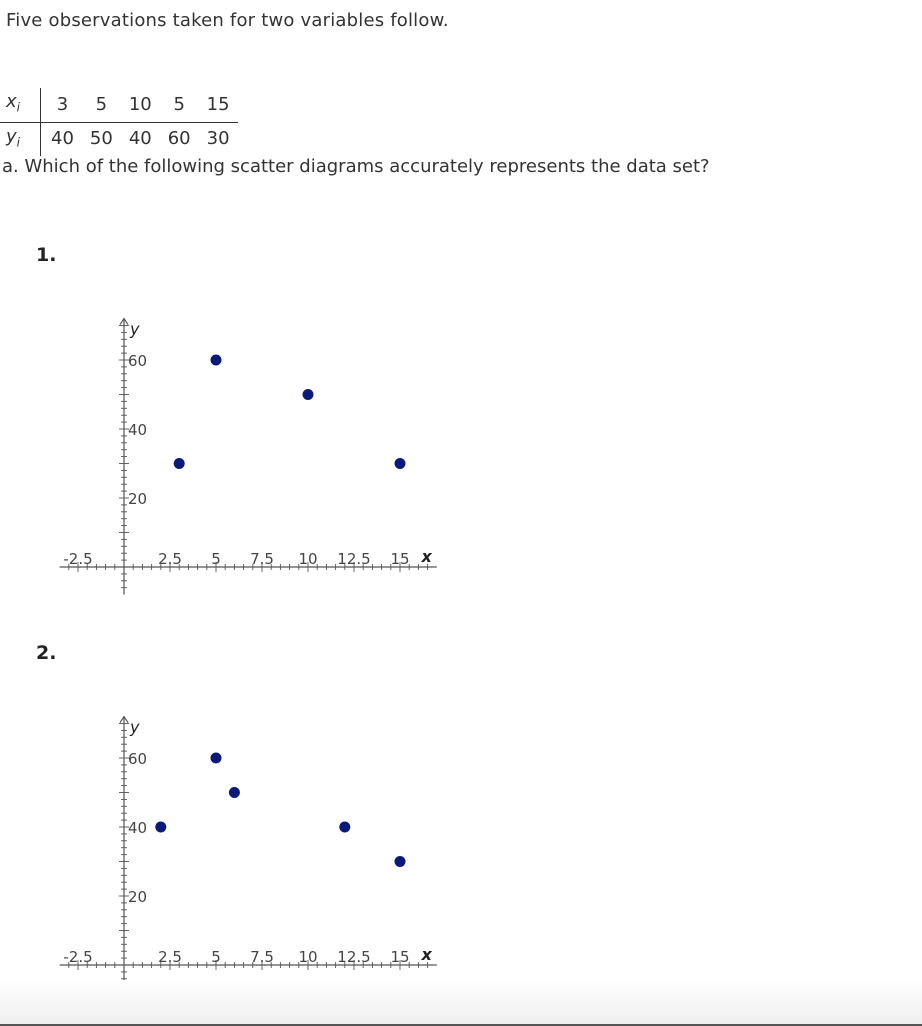 The image size is (922, 1026). Describe the element at coordinates (60, 105) in the screenshot. I see `x-cell: 3` at that location.